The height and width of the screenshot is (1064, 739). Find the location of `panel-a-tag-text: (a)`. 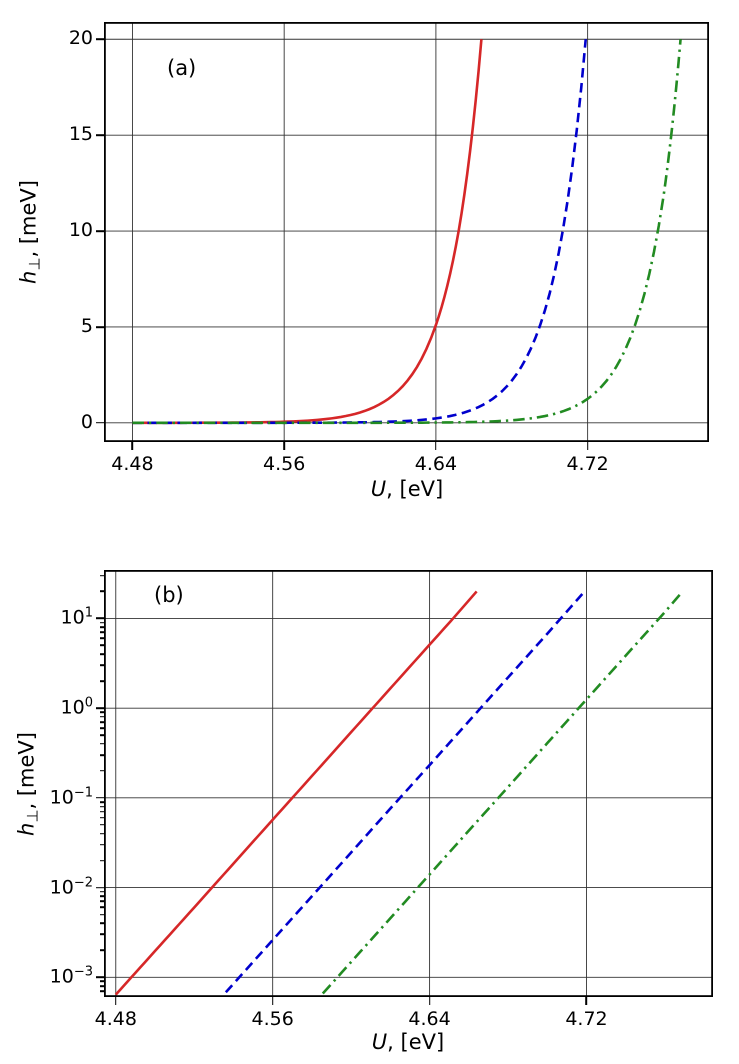

panel-a-tag-text: (a) is located at coordinates (182, 68).